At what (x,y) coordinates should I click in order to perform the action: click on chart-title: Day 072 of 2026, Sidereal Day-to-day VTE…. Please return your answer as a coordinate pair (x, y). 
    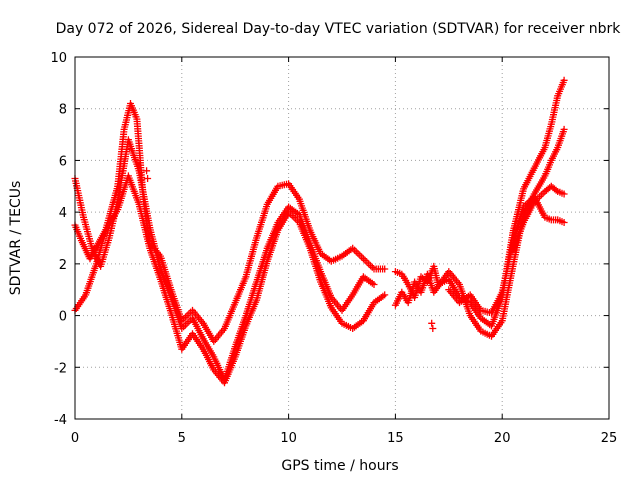
    Looking at the image, I should click on (339, 29).